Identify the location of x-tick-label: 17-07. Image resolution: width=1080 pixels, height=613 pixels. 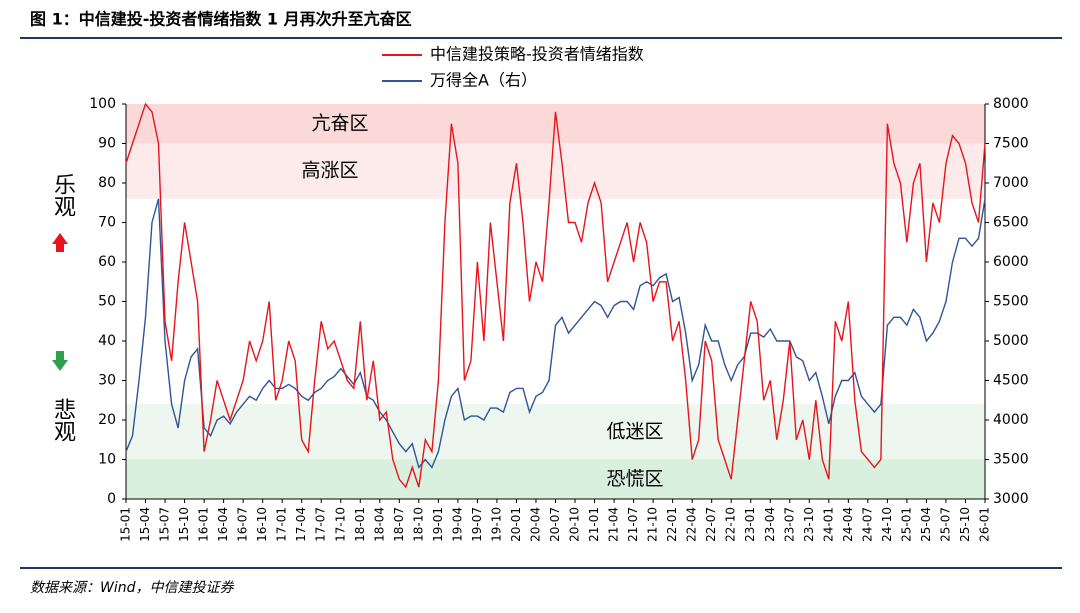
(321, 524).